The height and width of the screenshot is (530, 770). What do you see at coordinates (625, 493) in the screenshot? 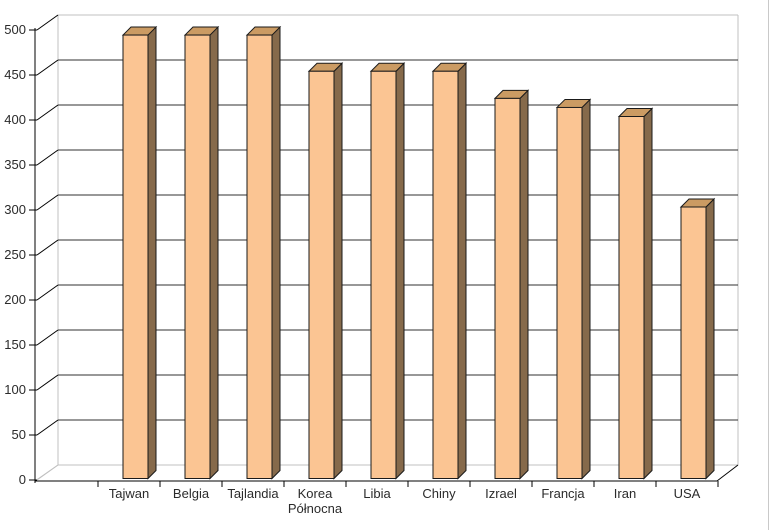
I see `x-category-label: Iran` at bounding box center [625, 493].